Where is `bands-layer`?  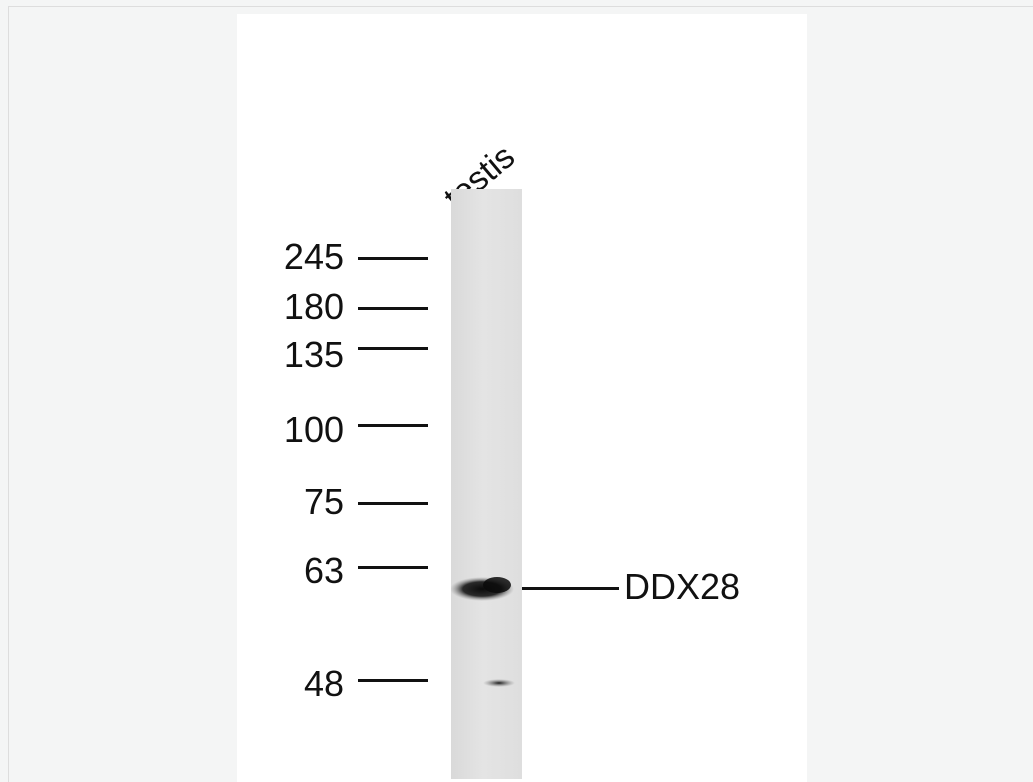 bands-layer is located at coordinates (483, 632).